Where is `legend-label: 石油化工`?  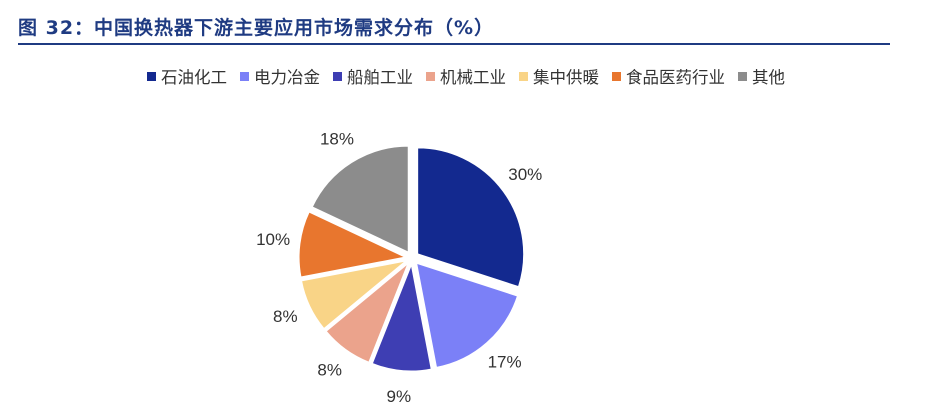 legend-label: 石油化工 is located at coordinates (194, 77).